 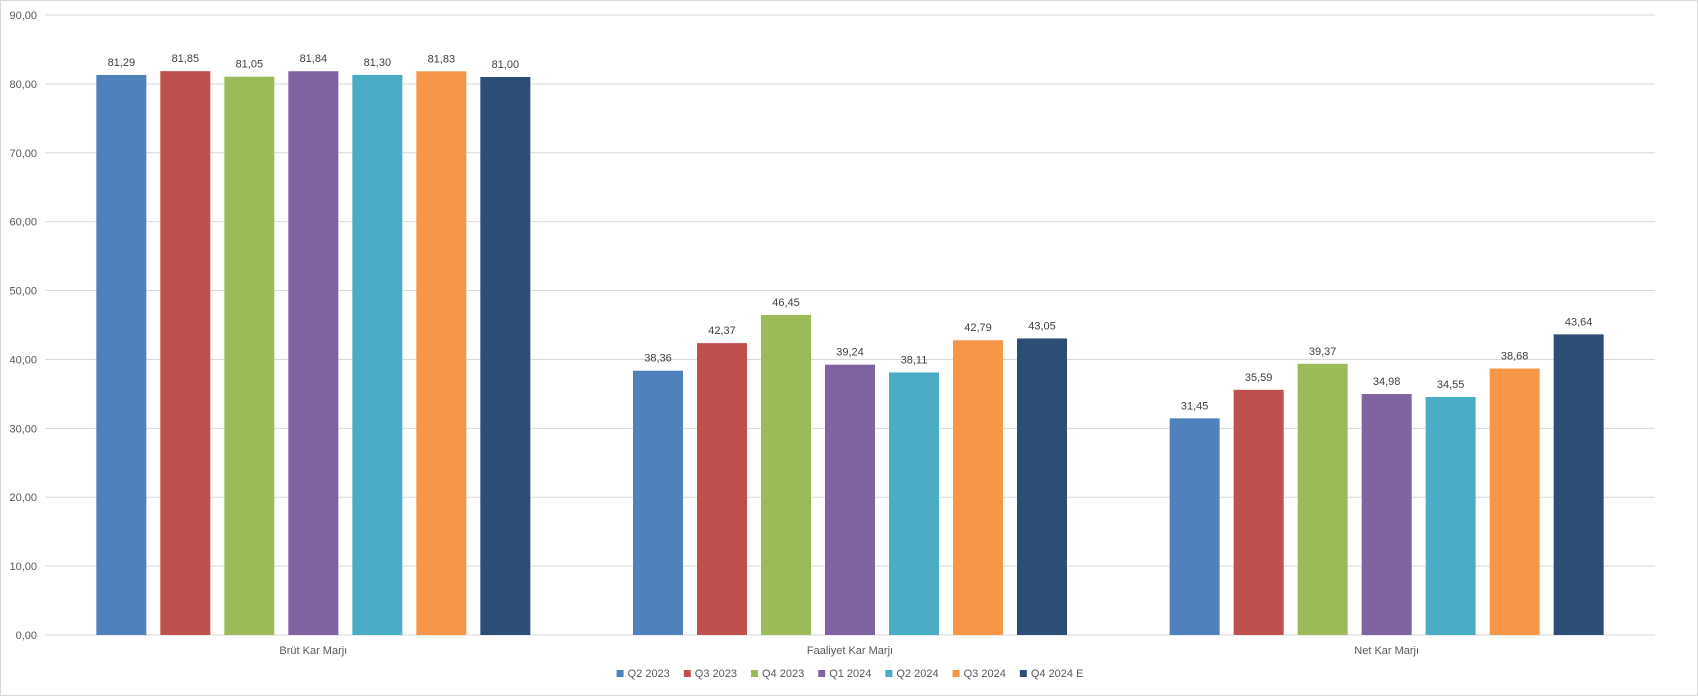 What do you see at coordinates (1579, 322) in the screenshot?
I see `data-label: 43,64` at bounding box center [1579, 322].